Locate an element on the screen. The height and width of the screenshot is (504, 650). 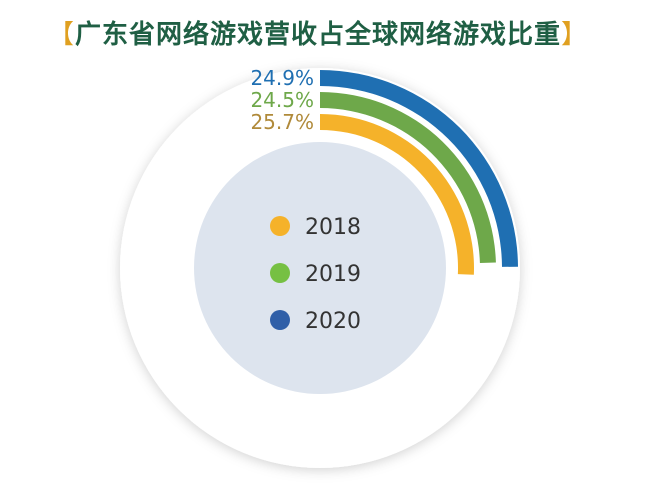
arc-series is located at coordinates (419, 172).